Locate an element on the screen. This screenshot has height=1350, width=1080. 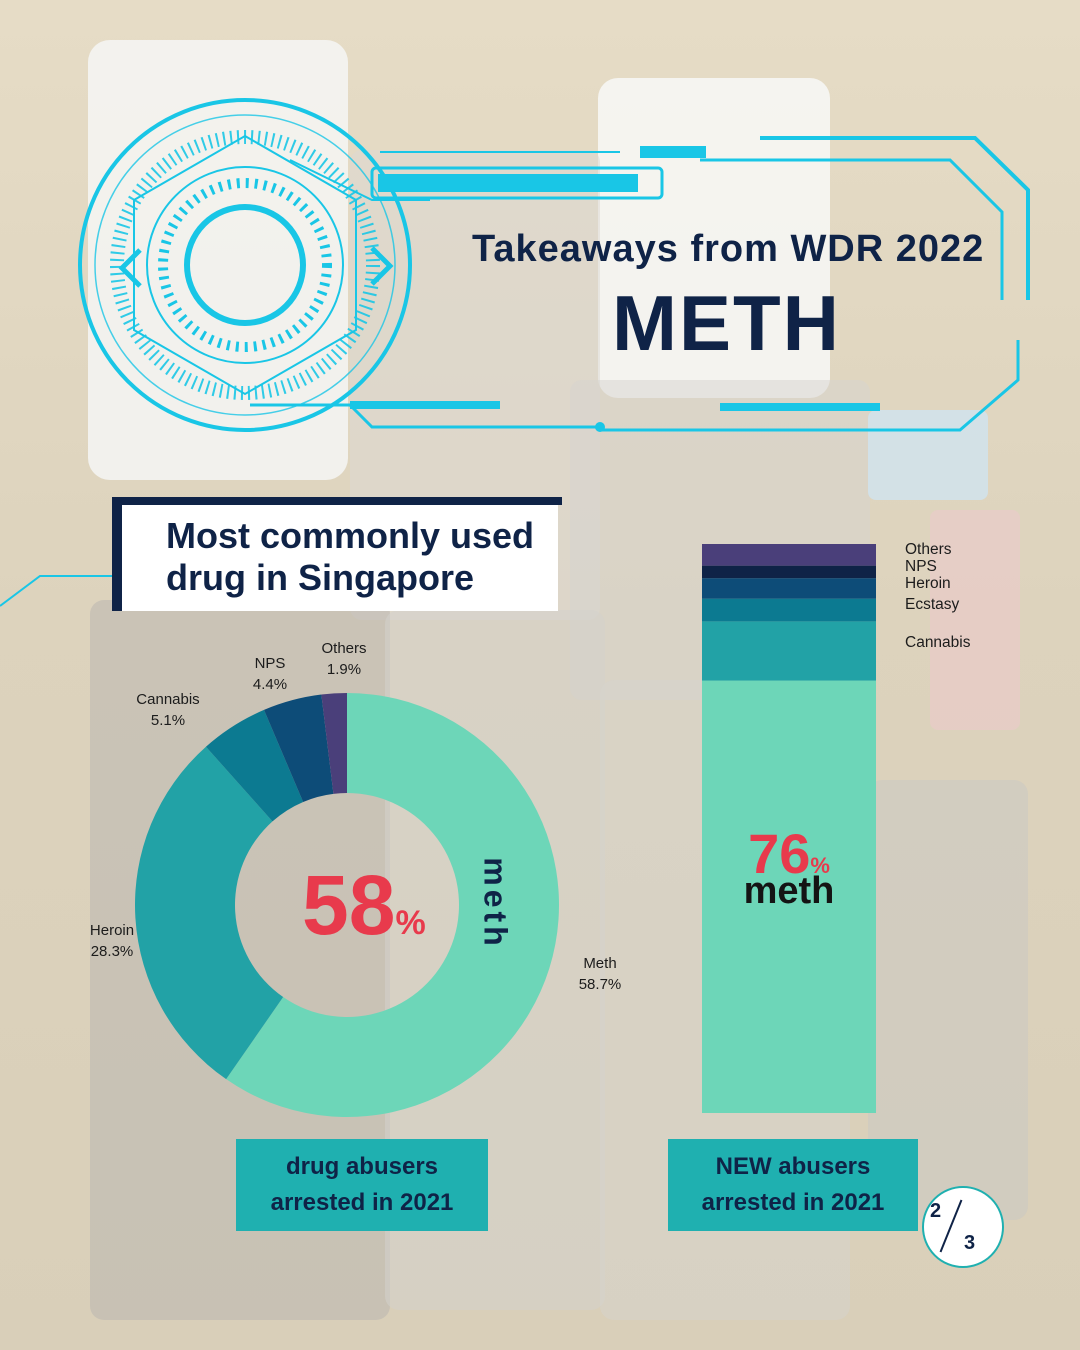
bar-segment-nps is located at coordinates (789, 572).